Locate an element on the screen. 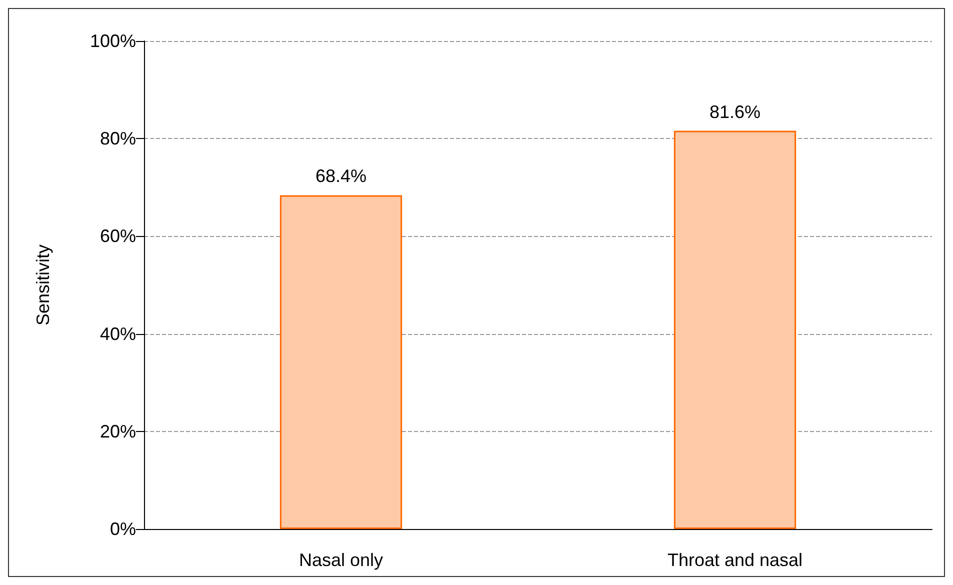 This screenshot has height=585, width=953. y-tick-label: 0% is located at coordinates (123, 529).